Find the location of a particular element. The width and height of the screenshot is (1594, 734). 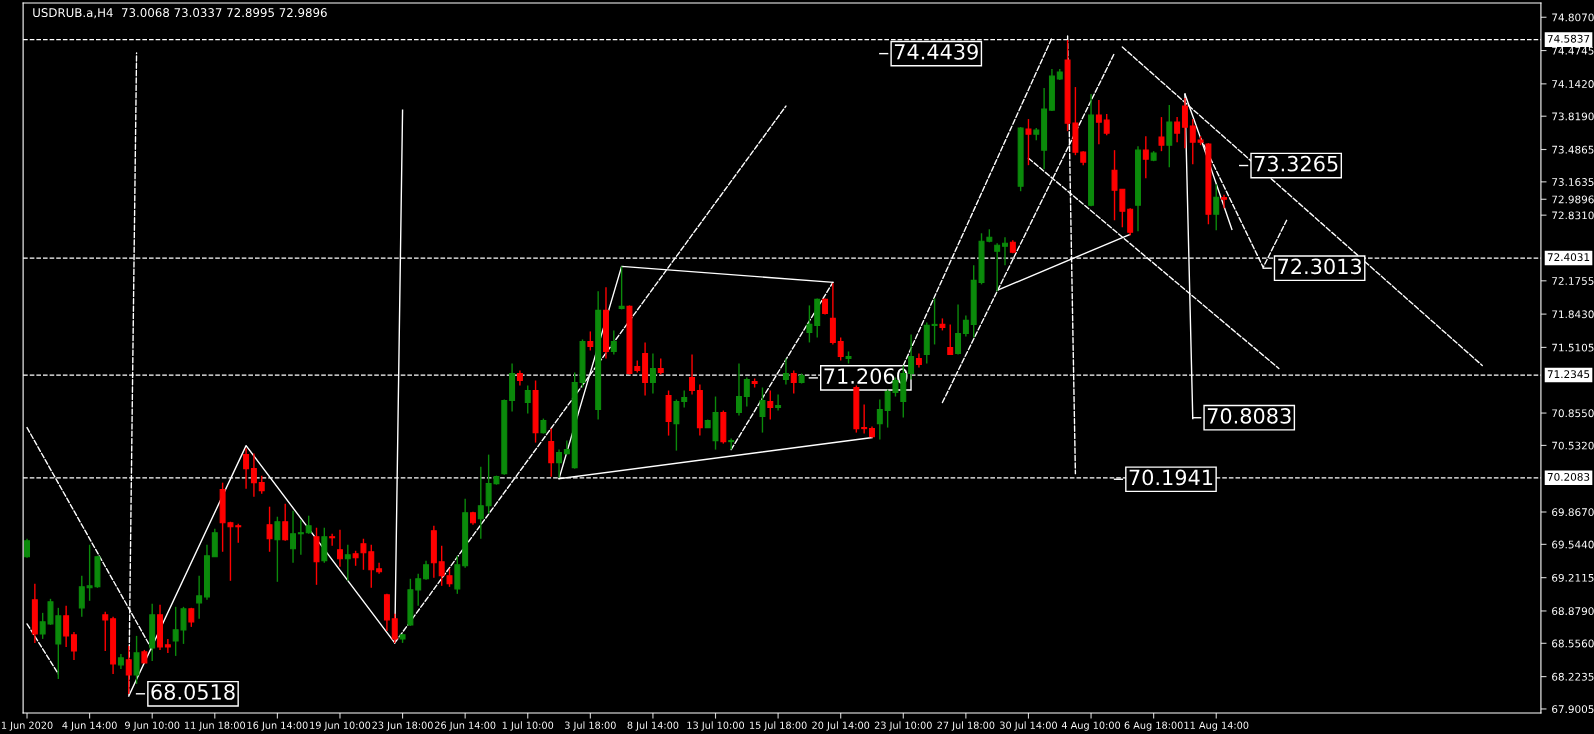

x-tick-label: 26 Jun 14:00 is located at coordinates (465, 726).